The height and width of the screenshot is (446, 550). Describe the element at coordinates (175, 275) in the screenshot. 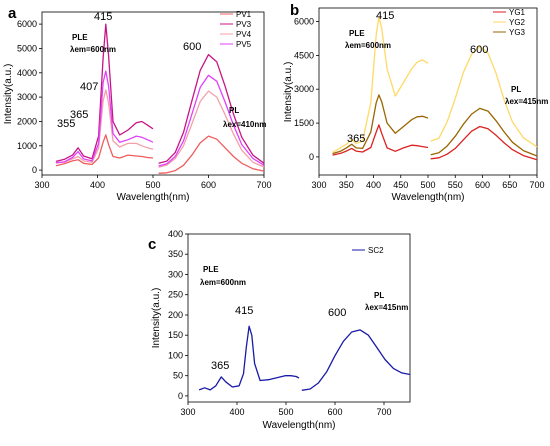

I see `y-tick-label: 300` at that location.